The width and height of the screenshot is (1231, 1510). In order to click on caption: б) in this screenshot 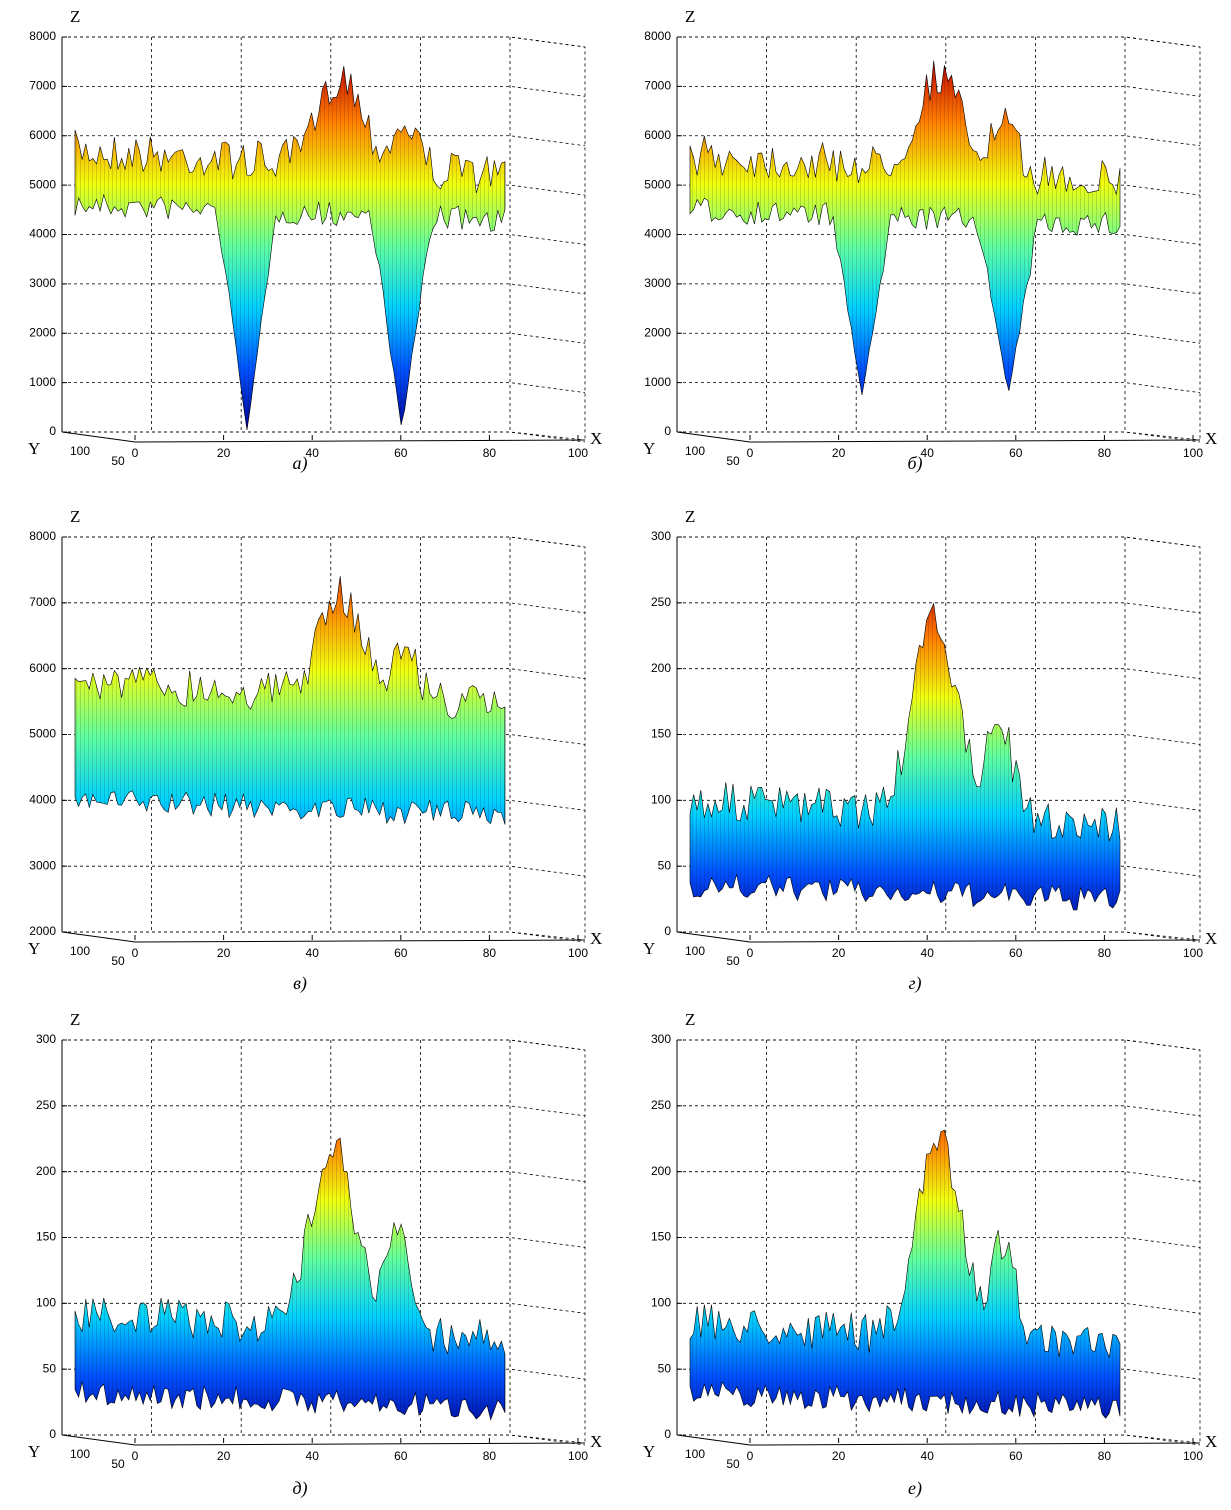, I will do `click(914, 463)`.